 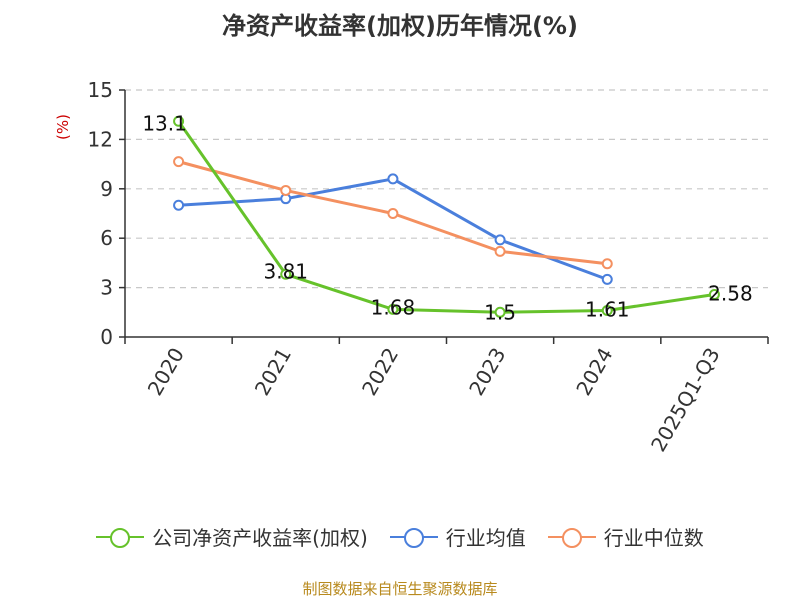 What do you see at coordinates (594, 372) in the screenshot?
I see `x-tick-label: 2024` at bounding box center [594, 372].